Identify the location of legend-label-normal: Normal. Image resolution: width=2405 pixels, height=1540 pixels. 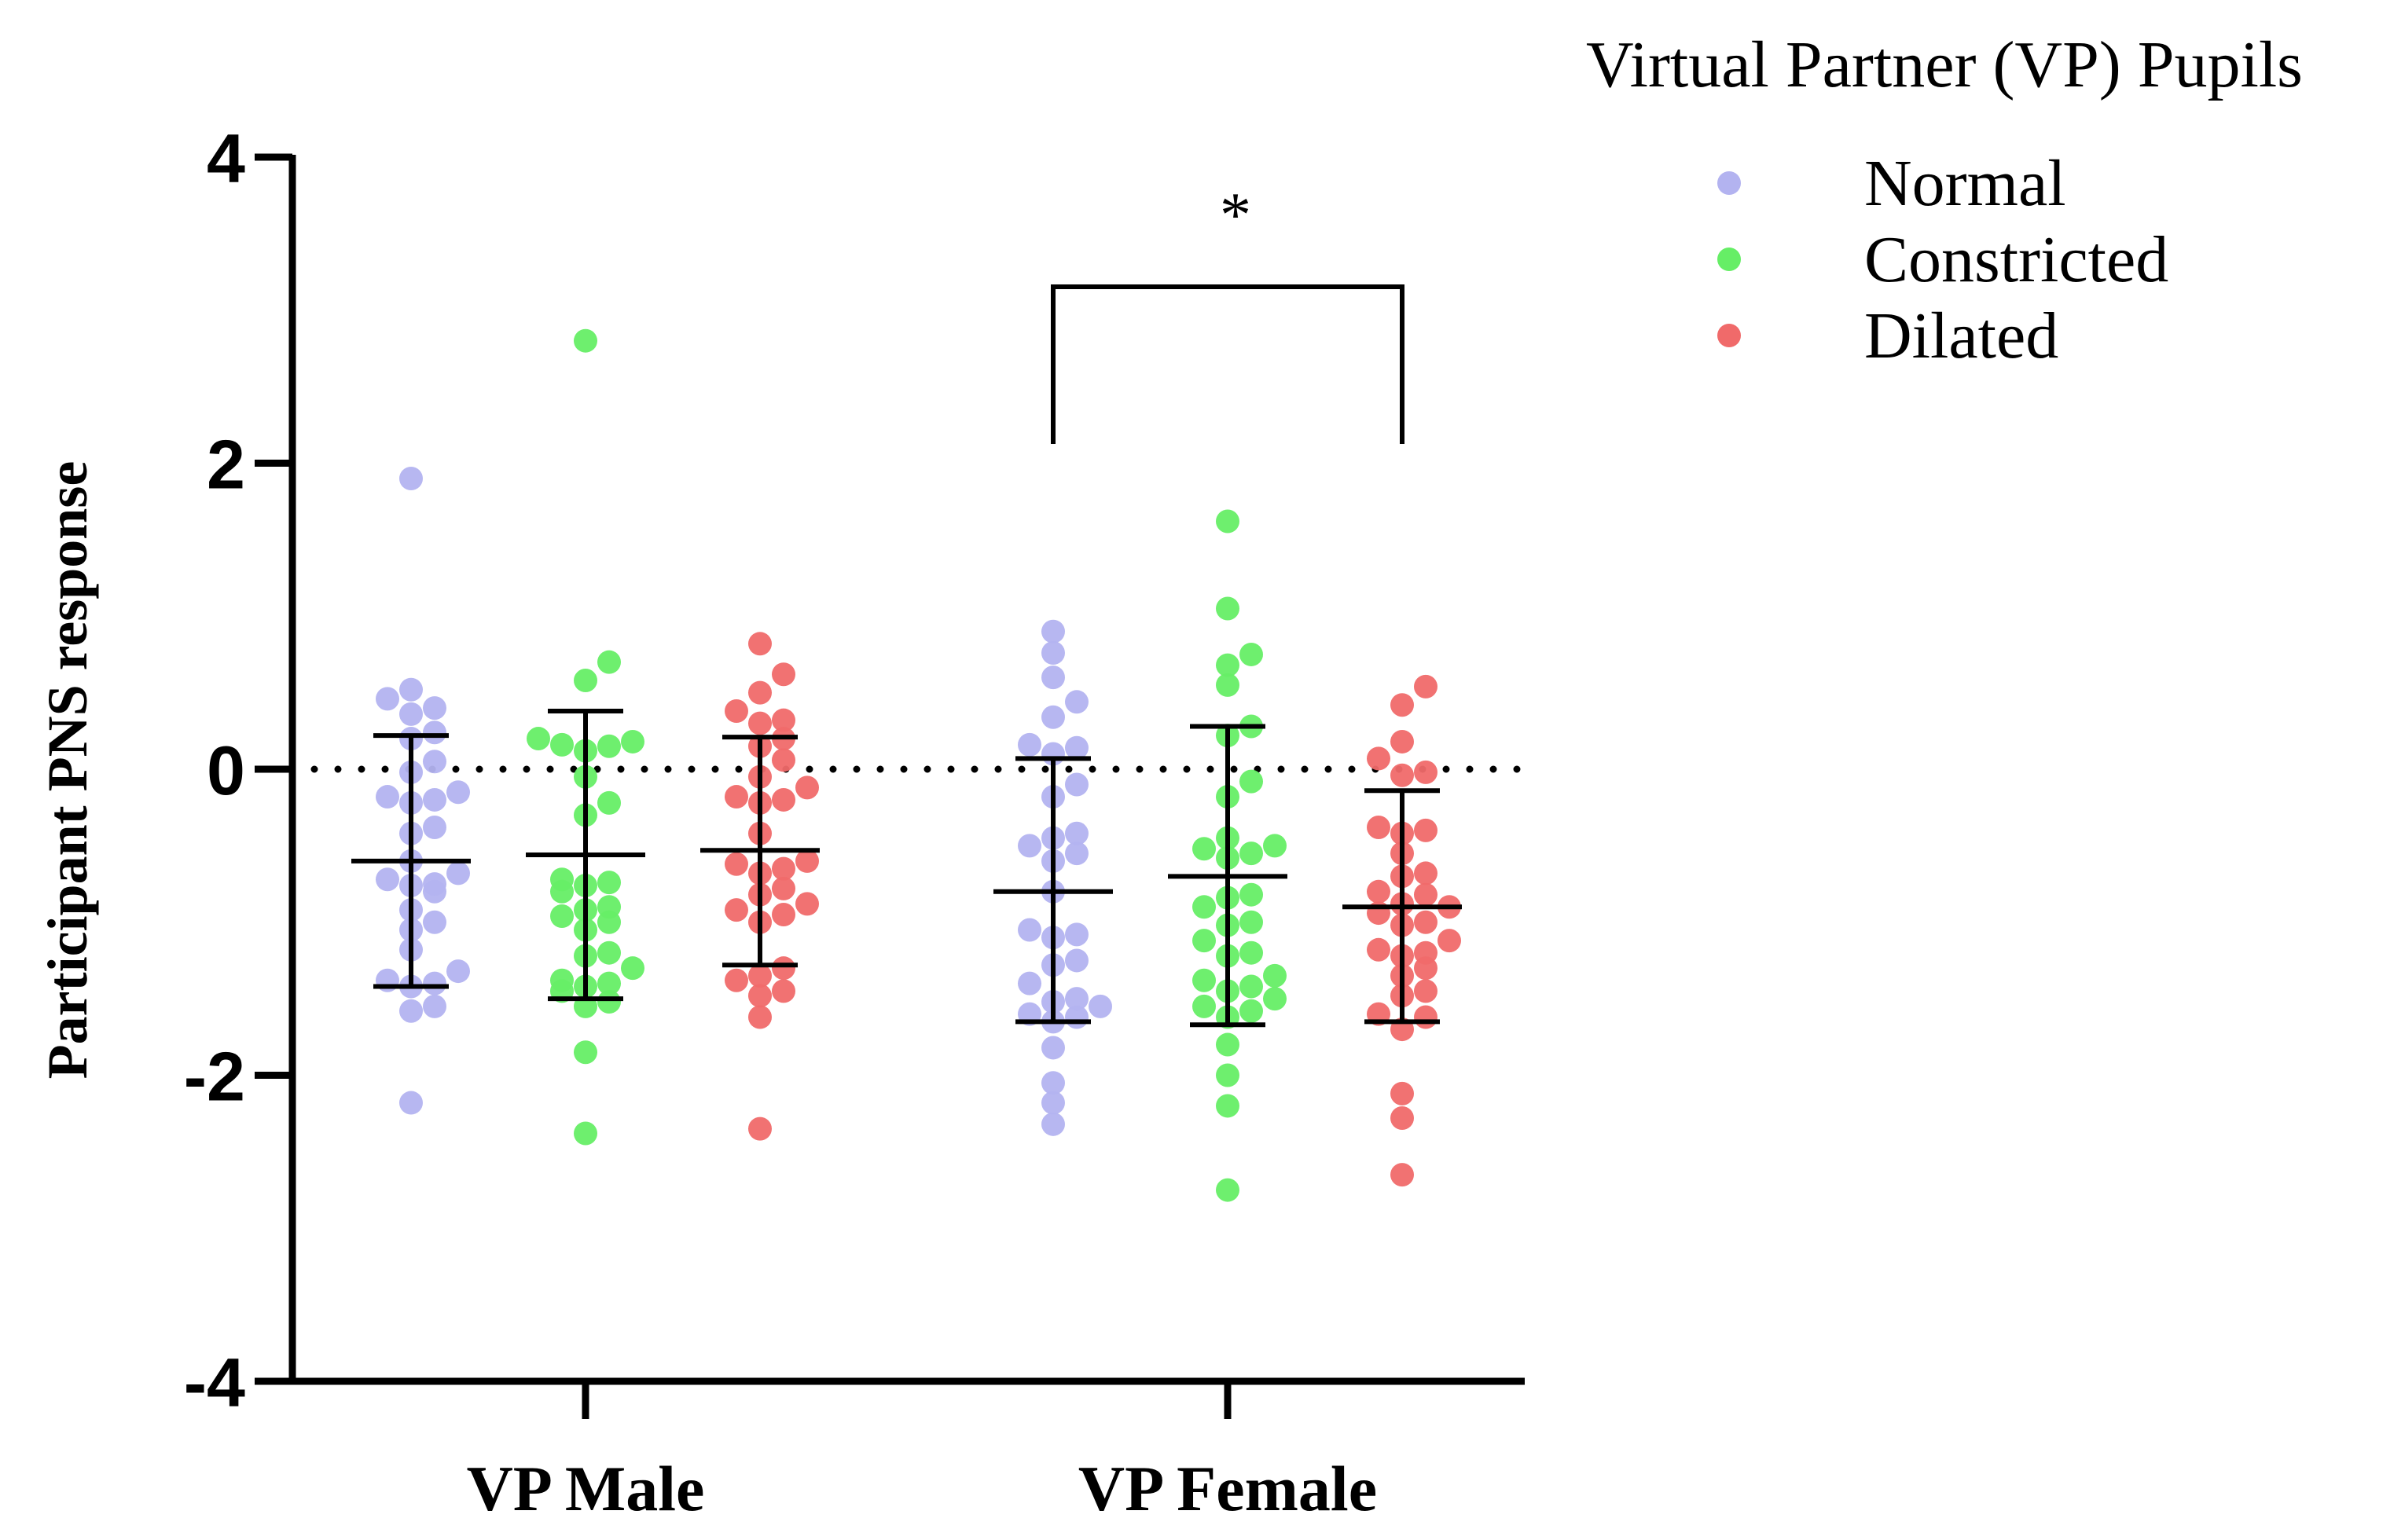
(1965, 183).